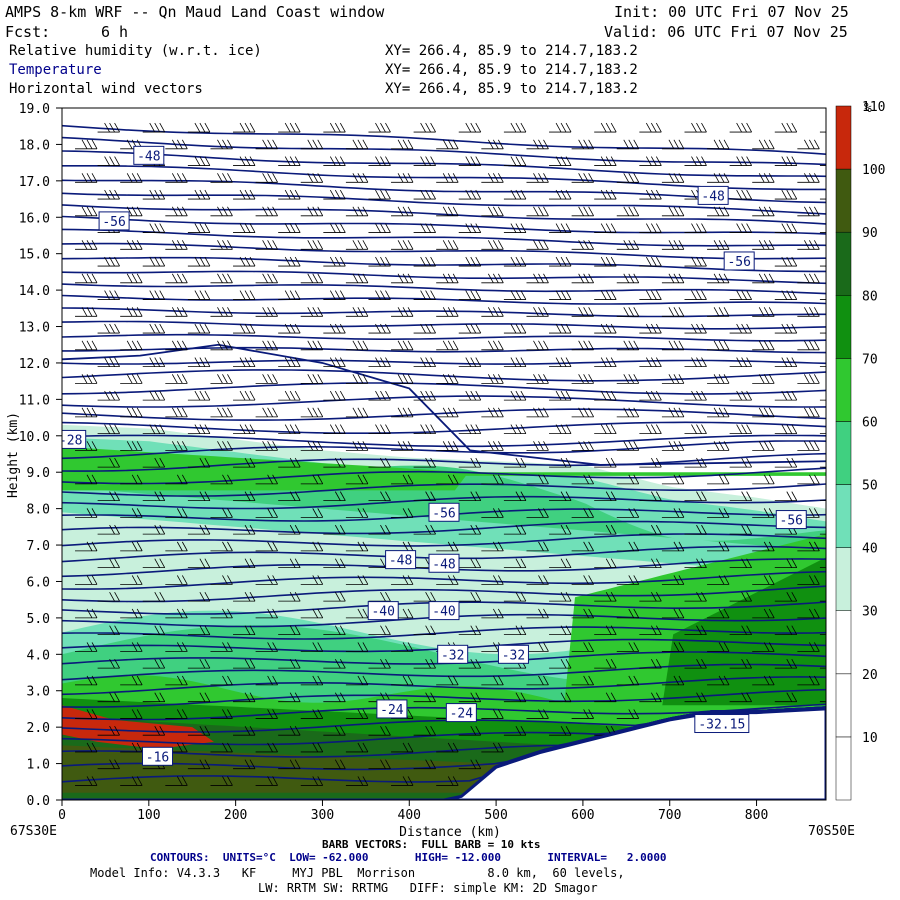  Describe the element at coordinates (444, 337) in the screenshot. I see `temperature-contour` at that location.